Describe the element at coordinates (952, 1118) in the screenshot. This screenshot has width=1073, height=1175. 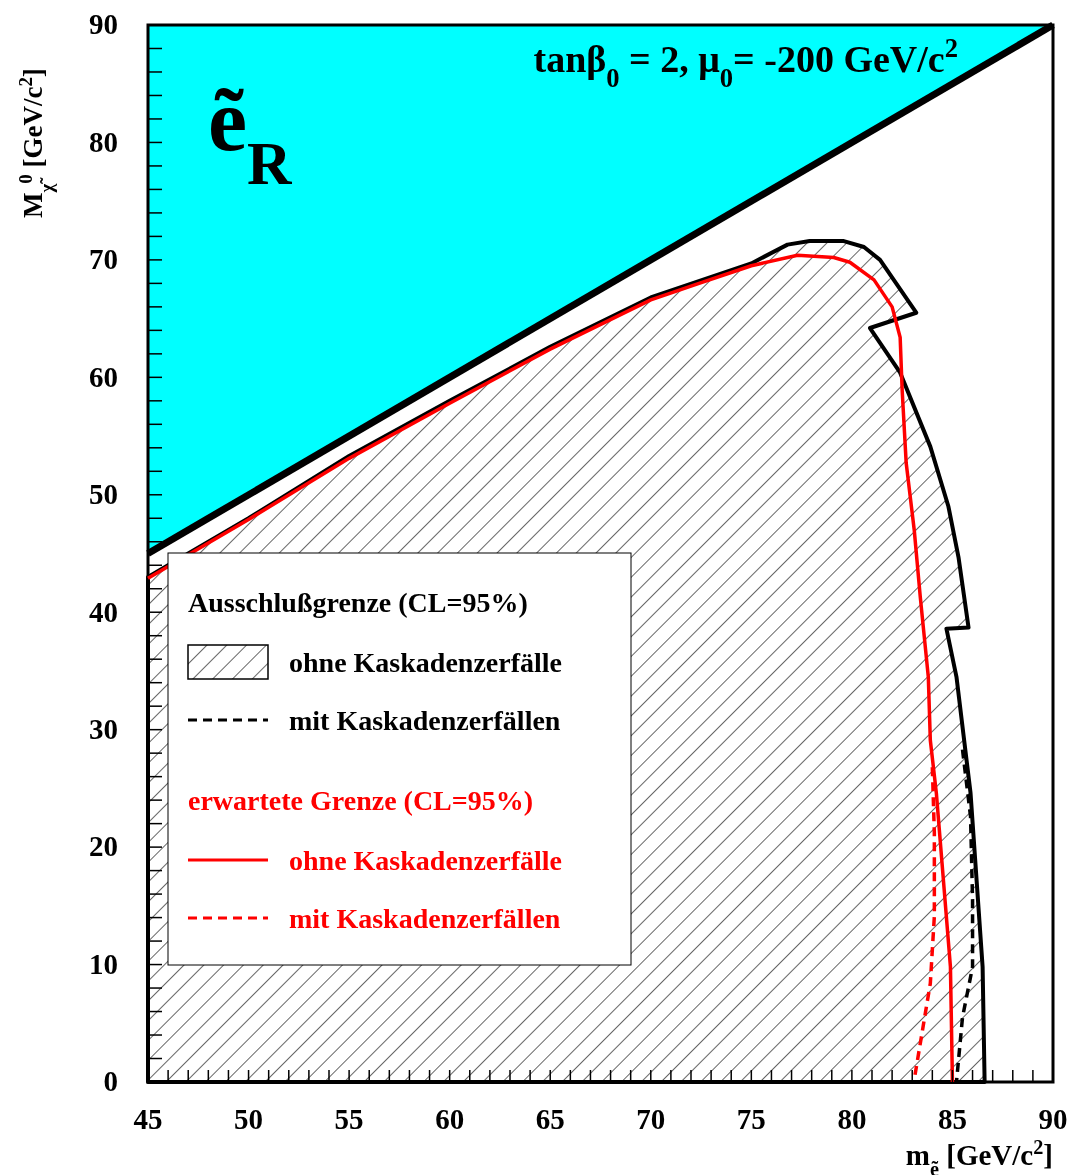
I see `x-tick-label: 85` at that location.